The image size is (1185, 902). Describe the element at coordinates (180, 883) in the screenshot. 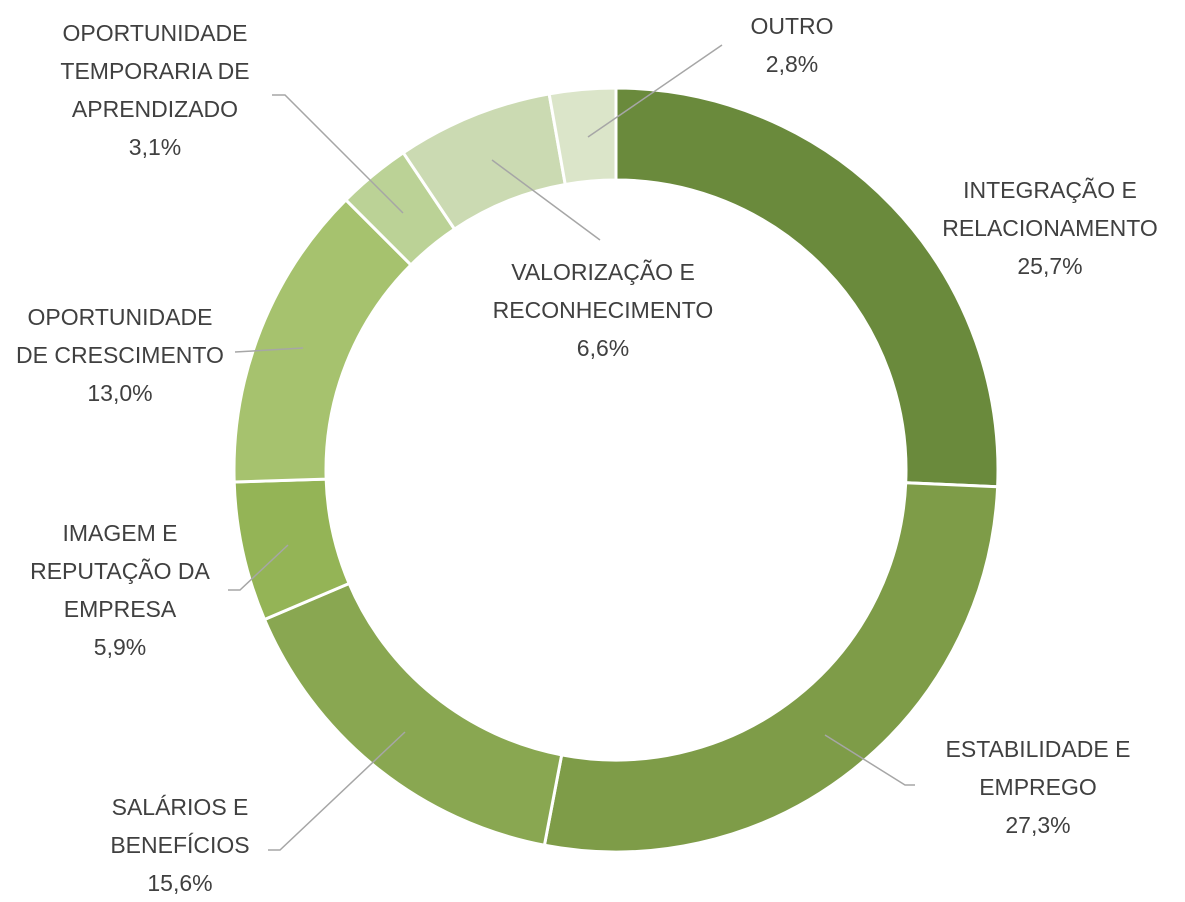

I see `value-label: 15,6%` at that location.